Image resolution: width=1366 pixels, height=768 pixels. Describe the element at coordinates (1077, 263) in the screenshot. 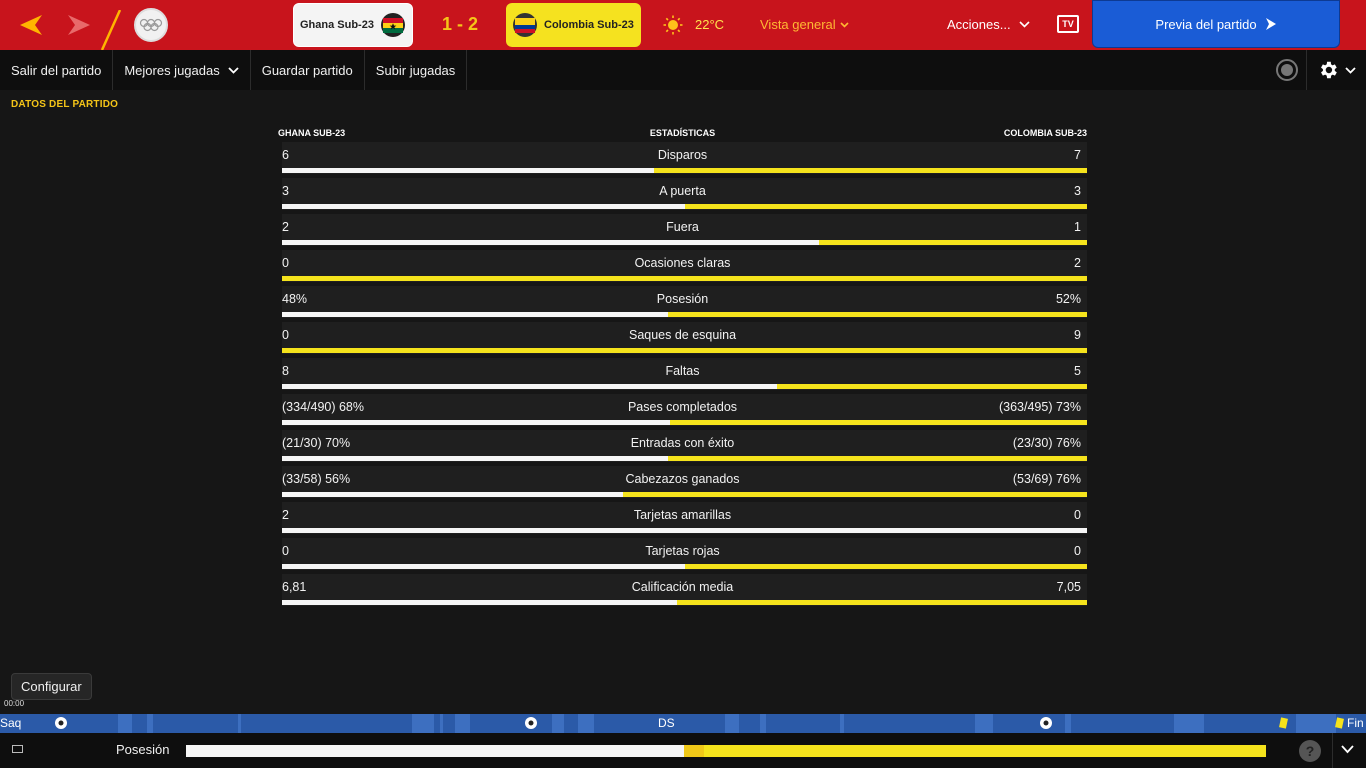

I see `stat-away-value: 2` at that location.